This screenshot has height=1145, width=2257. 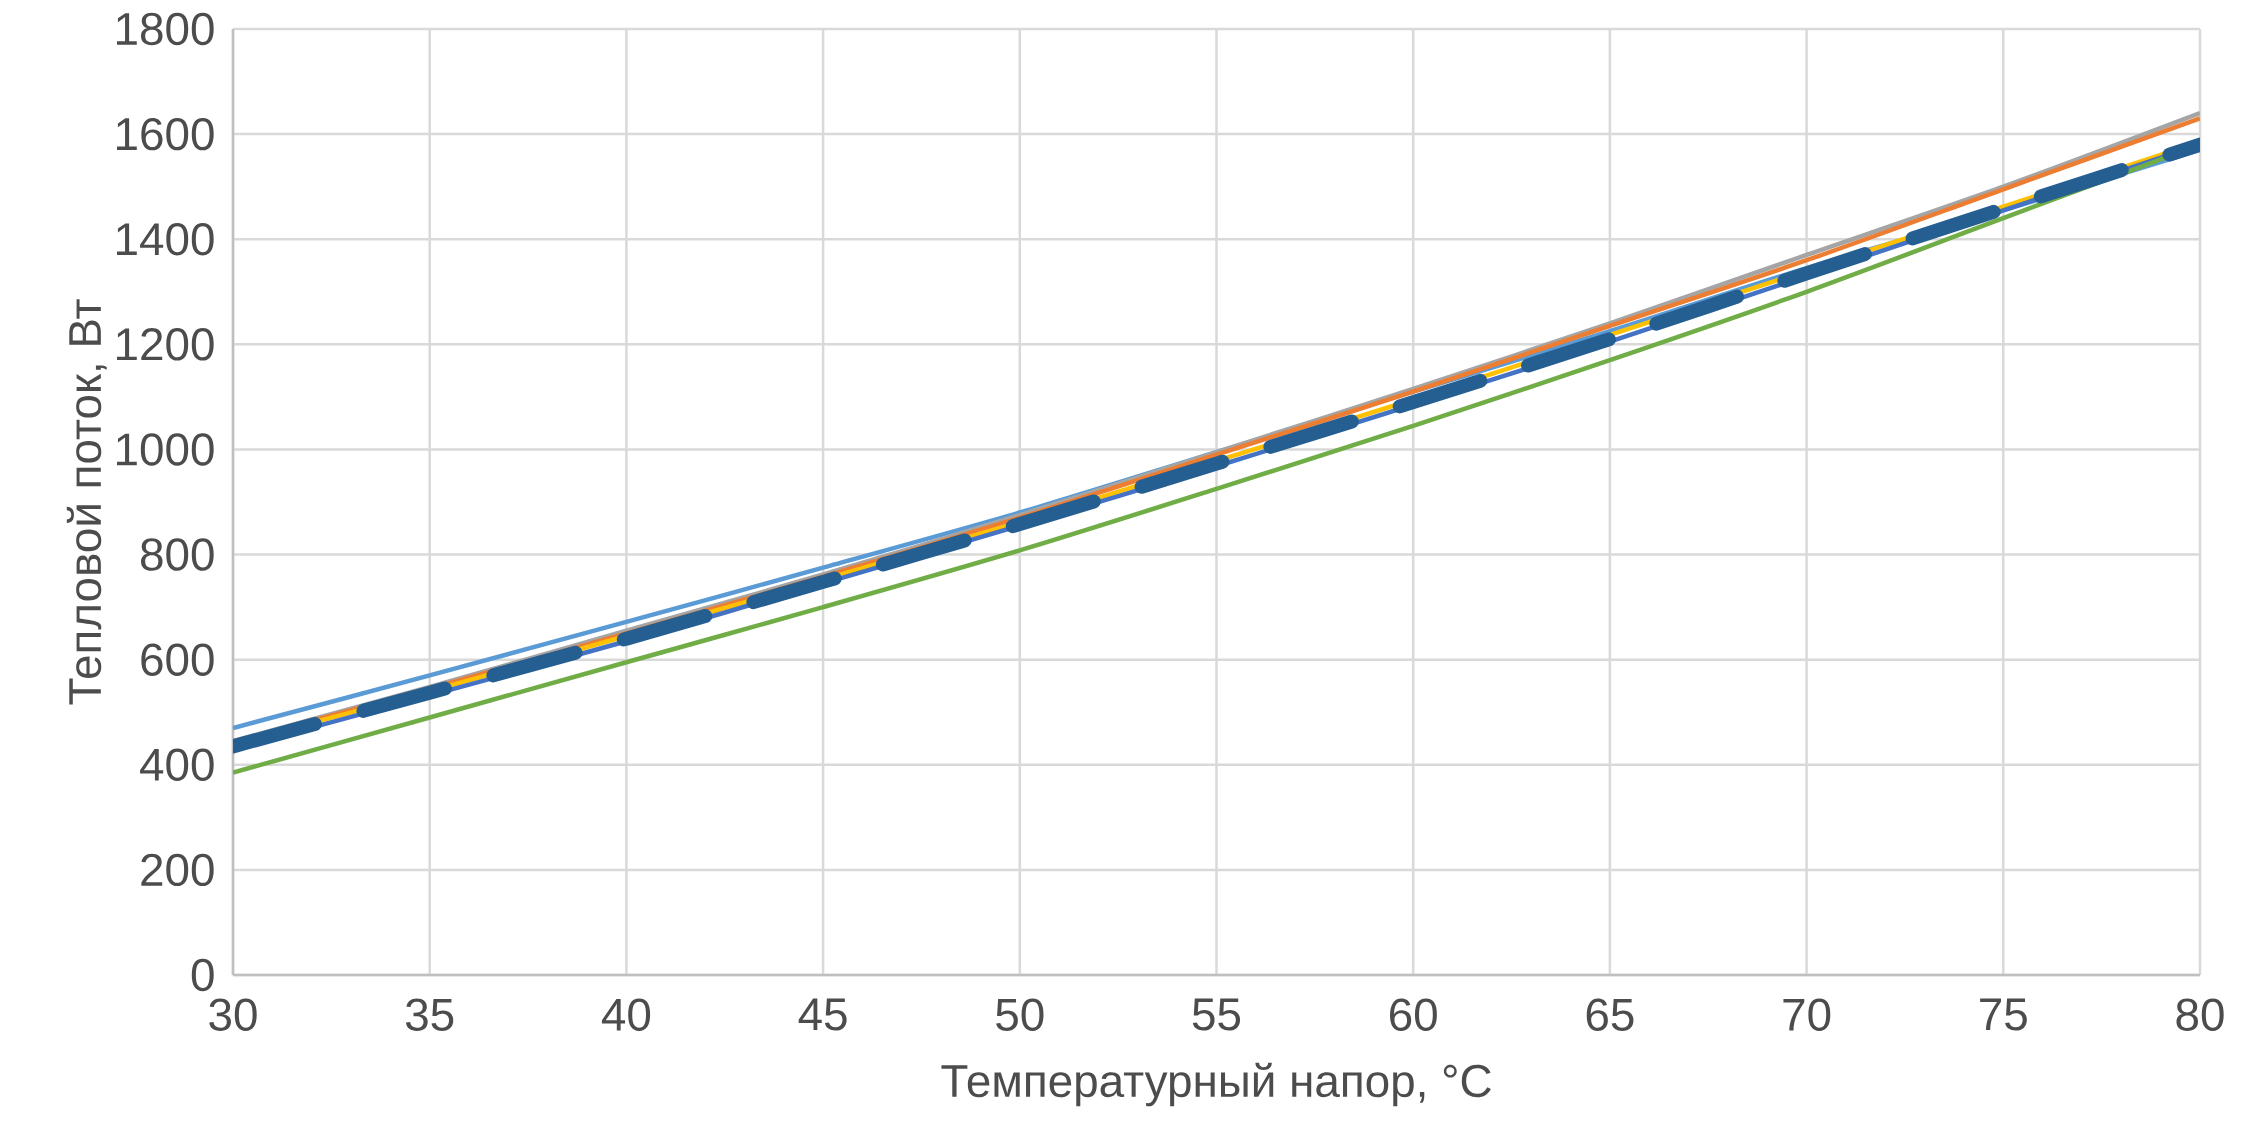 What do you see at coordinates (233, 1014) in the screenshot?
I see `x-tick-label: 30` at bounding box center [233, 1014].